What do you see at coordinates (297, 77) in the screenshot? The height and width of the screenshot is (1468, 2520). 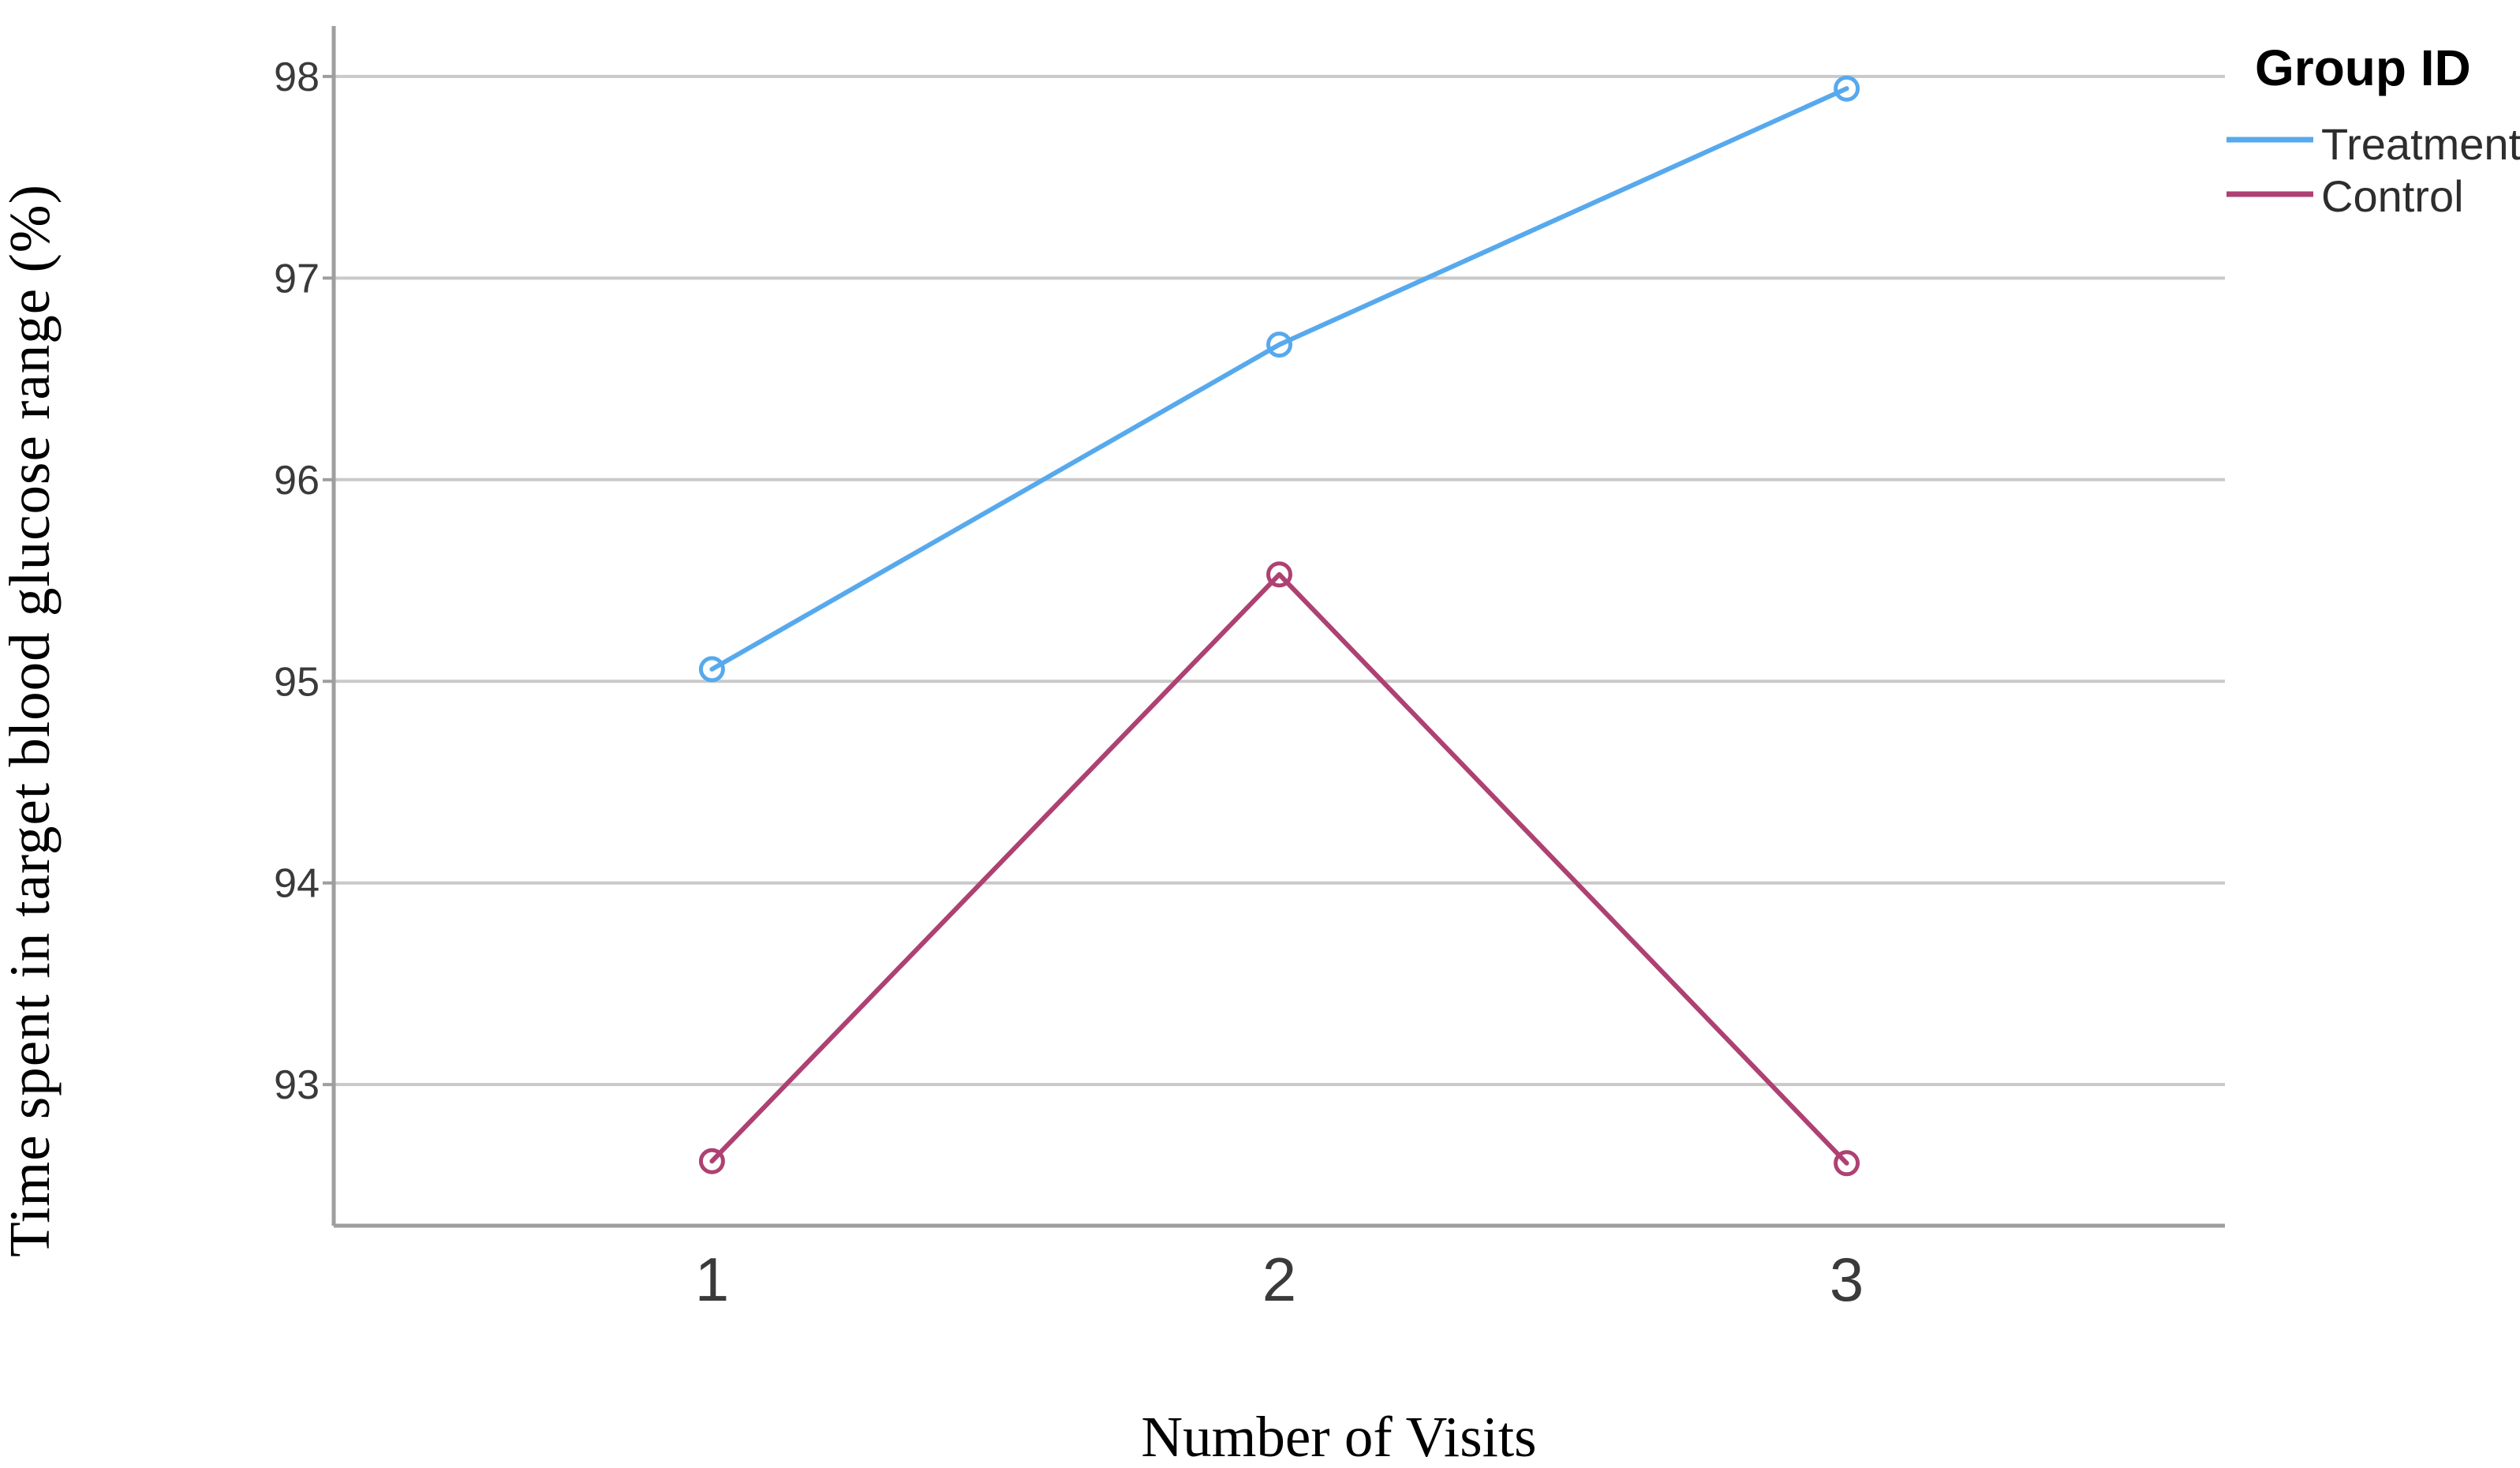 I see `y-tick-label: 98` at bounding box center [297, 77].